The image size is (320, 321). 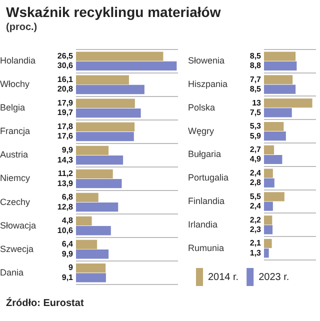 What do you see at coordinates (256, 65) in the screenshot?
I see `data-label: 8,8` at bounding box center [256, 65].